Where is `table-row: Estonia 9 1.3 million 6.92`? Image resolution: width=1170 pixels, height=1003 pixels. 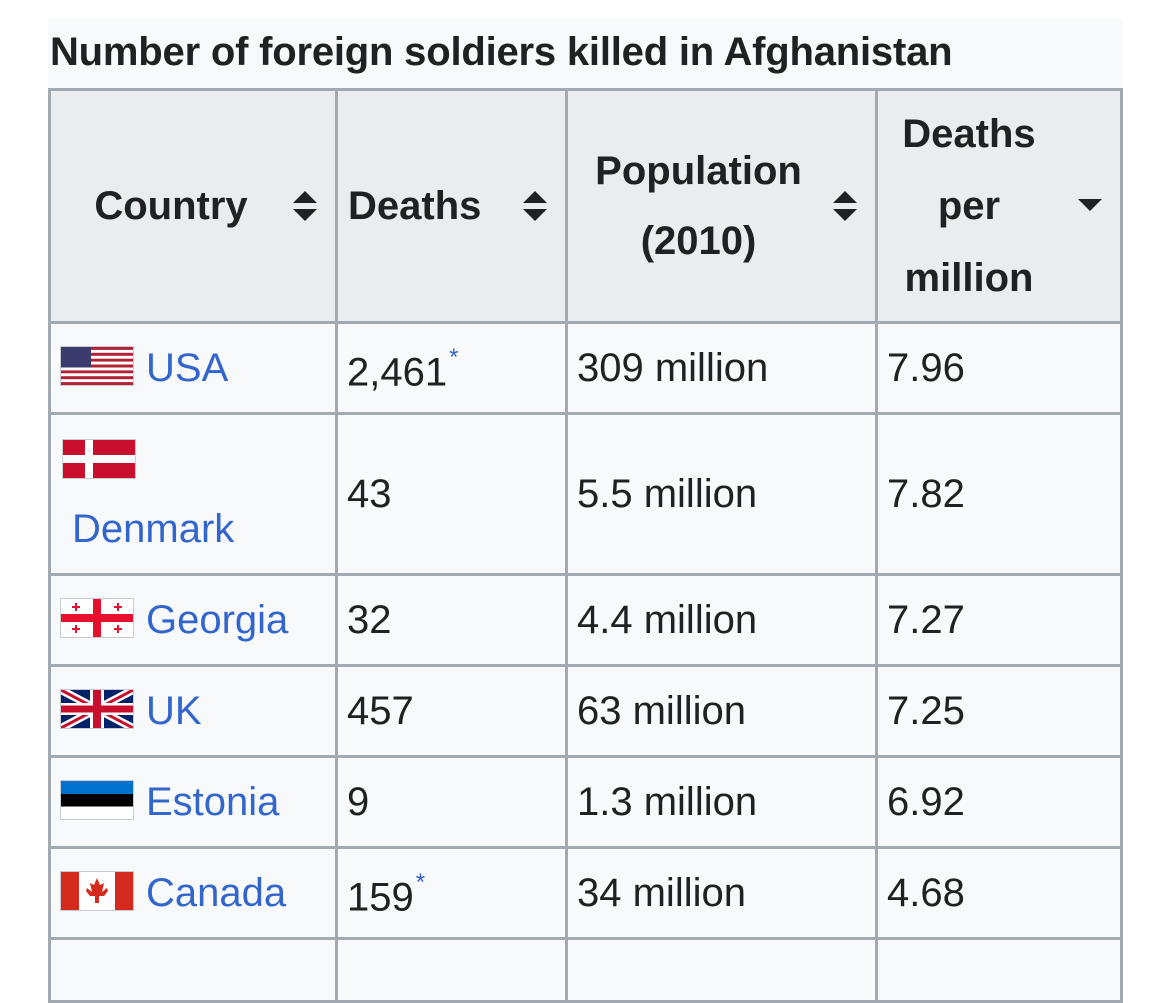 table-row: Estonia 9 1.3 million 6.92 is located at coordinates (585, 802).